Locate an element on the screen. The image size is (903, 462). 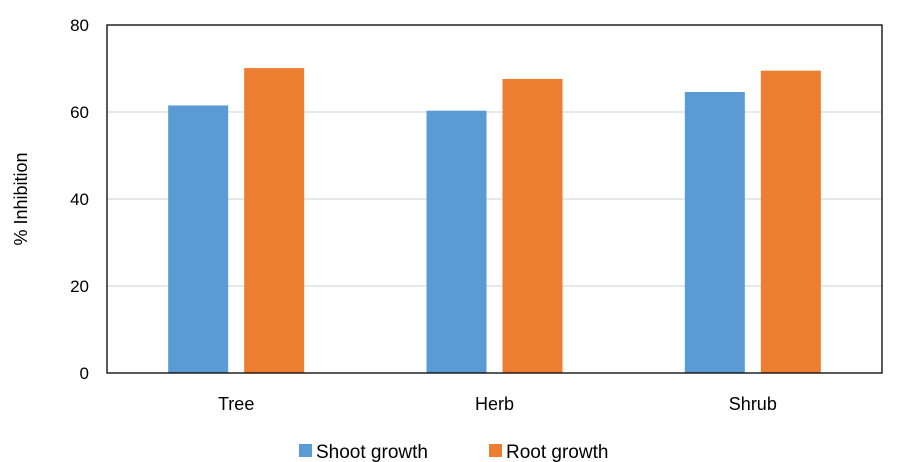
x-category-label: Herb is located at coordinates (494, 404).